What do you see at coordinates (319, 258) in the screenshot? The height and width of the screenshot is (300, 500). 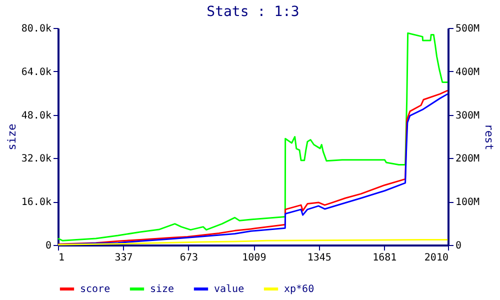 I see `x-tick-label: 1345` at bounding box center [319, 258].